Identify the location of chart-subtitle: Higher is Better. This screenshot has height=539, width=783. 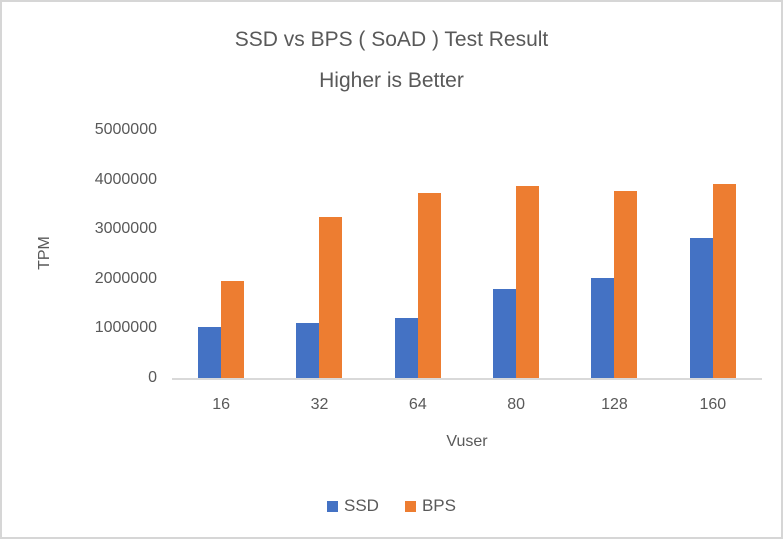
(391, 80).